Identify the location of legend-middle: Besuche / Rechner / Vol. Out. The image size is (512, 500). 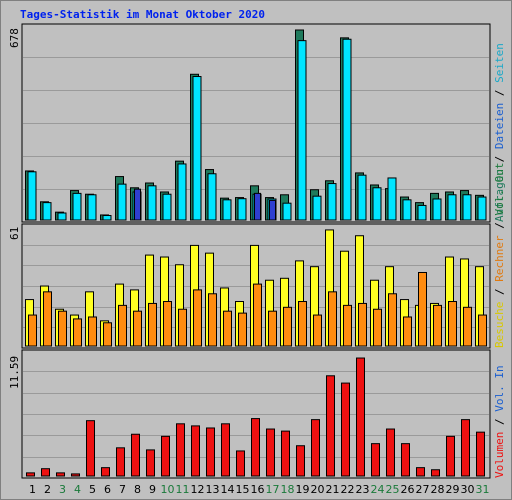
(499, 255).